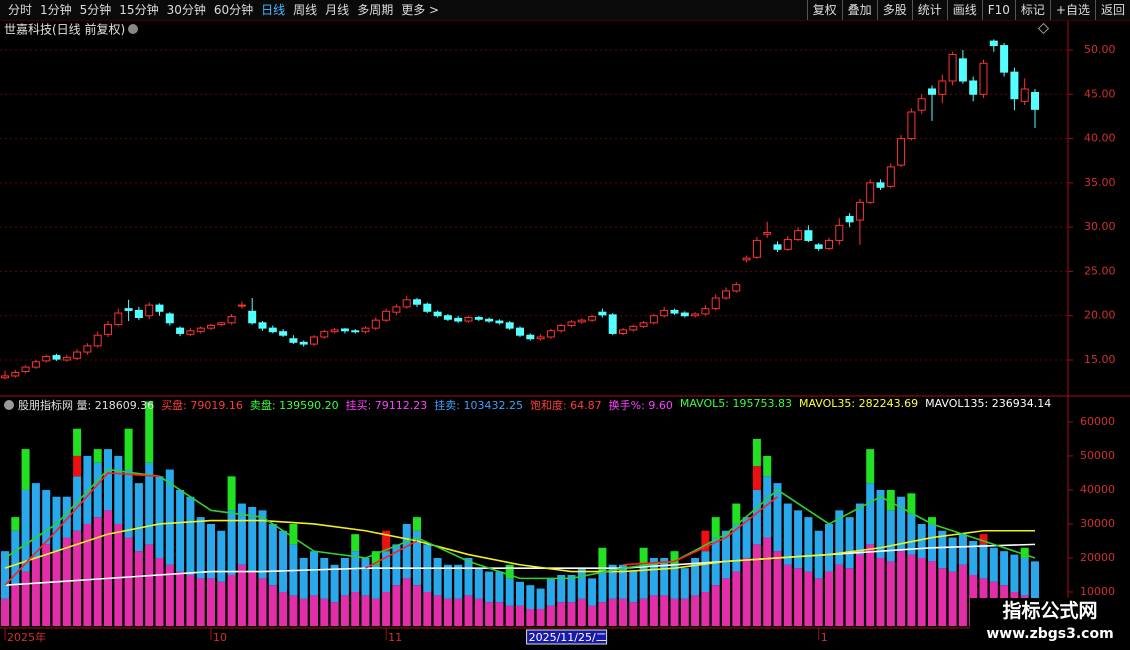 The width and height of the screenshot is (1130, 650). I want to click on tool-button: 标记, so click(1032, 10).